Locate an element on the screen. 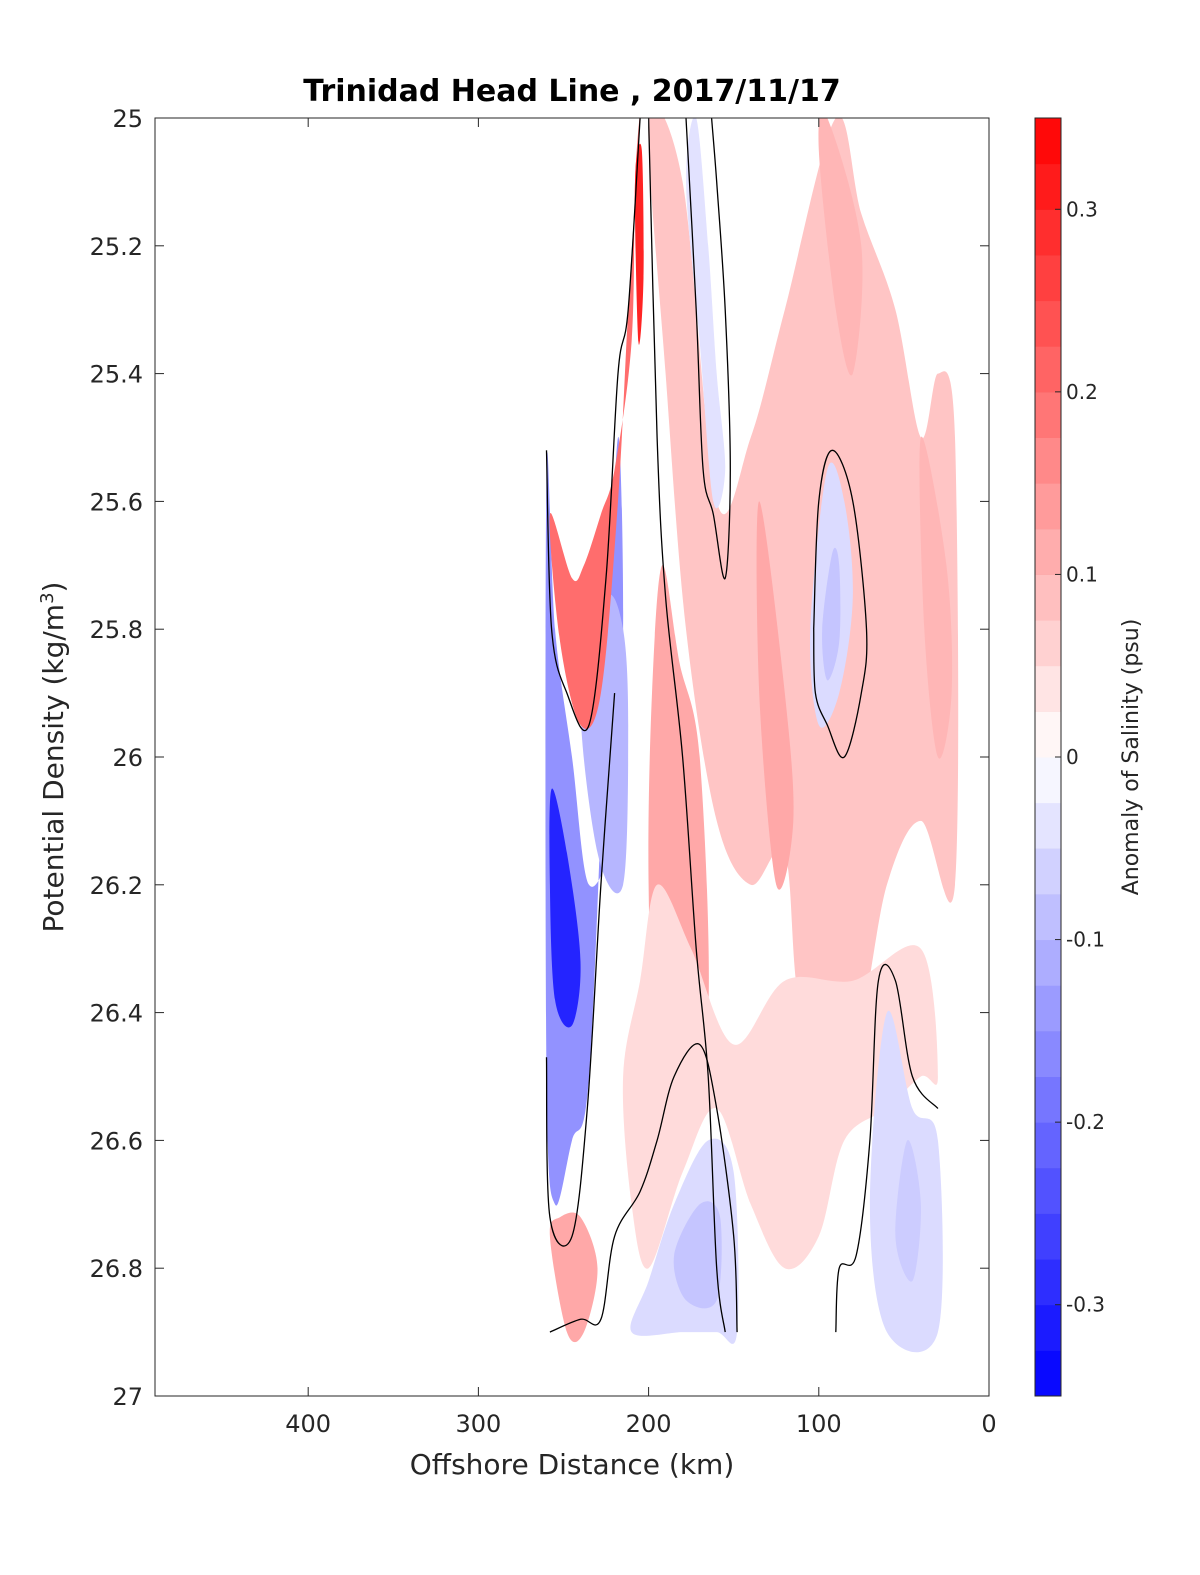  y-tick-label: 25.6 is located at coordinates (116, 502).